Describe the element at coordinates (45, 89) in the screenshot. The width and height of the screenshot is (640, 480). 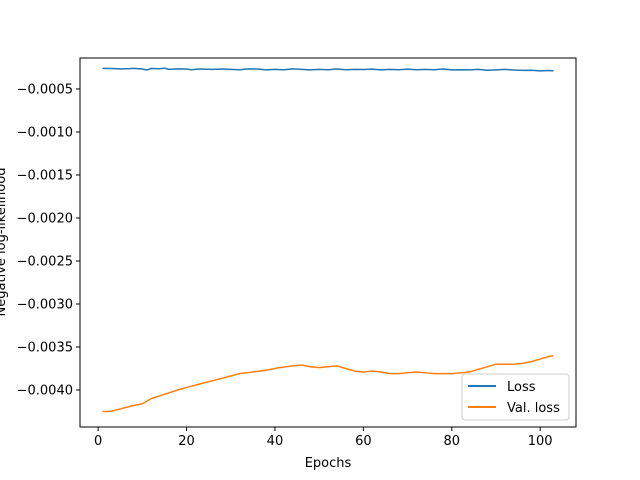
I see `y-tick-label: −0.0005` at that location.